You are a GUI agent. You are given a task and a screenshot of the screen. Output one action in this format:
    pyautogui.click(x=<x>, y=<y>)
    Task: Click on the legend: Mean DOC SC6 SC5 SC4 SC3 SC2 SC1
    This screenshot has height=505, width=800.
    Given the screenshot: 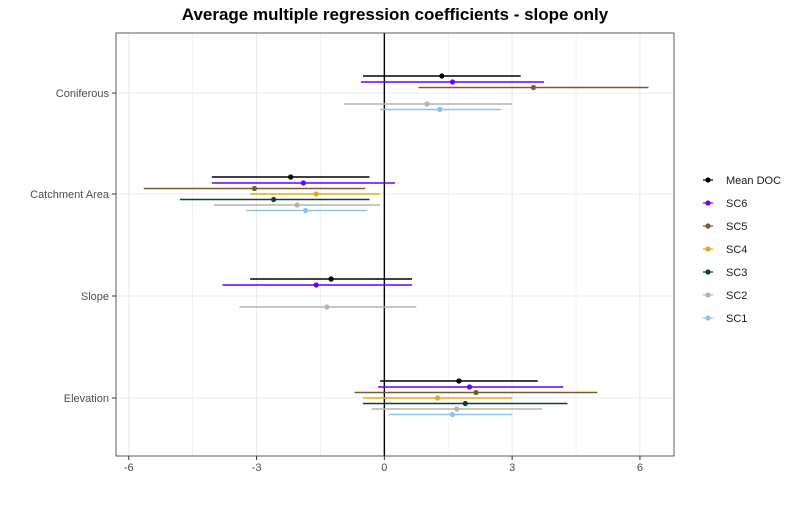 What is the action you would take?
    pyautogui.click(x=742, y=250)
    